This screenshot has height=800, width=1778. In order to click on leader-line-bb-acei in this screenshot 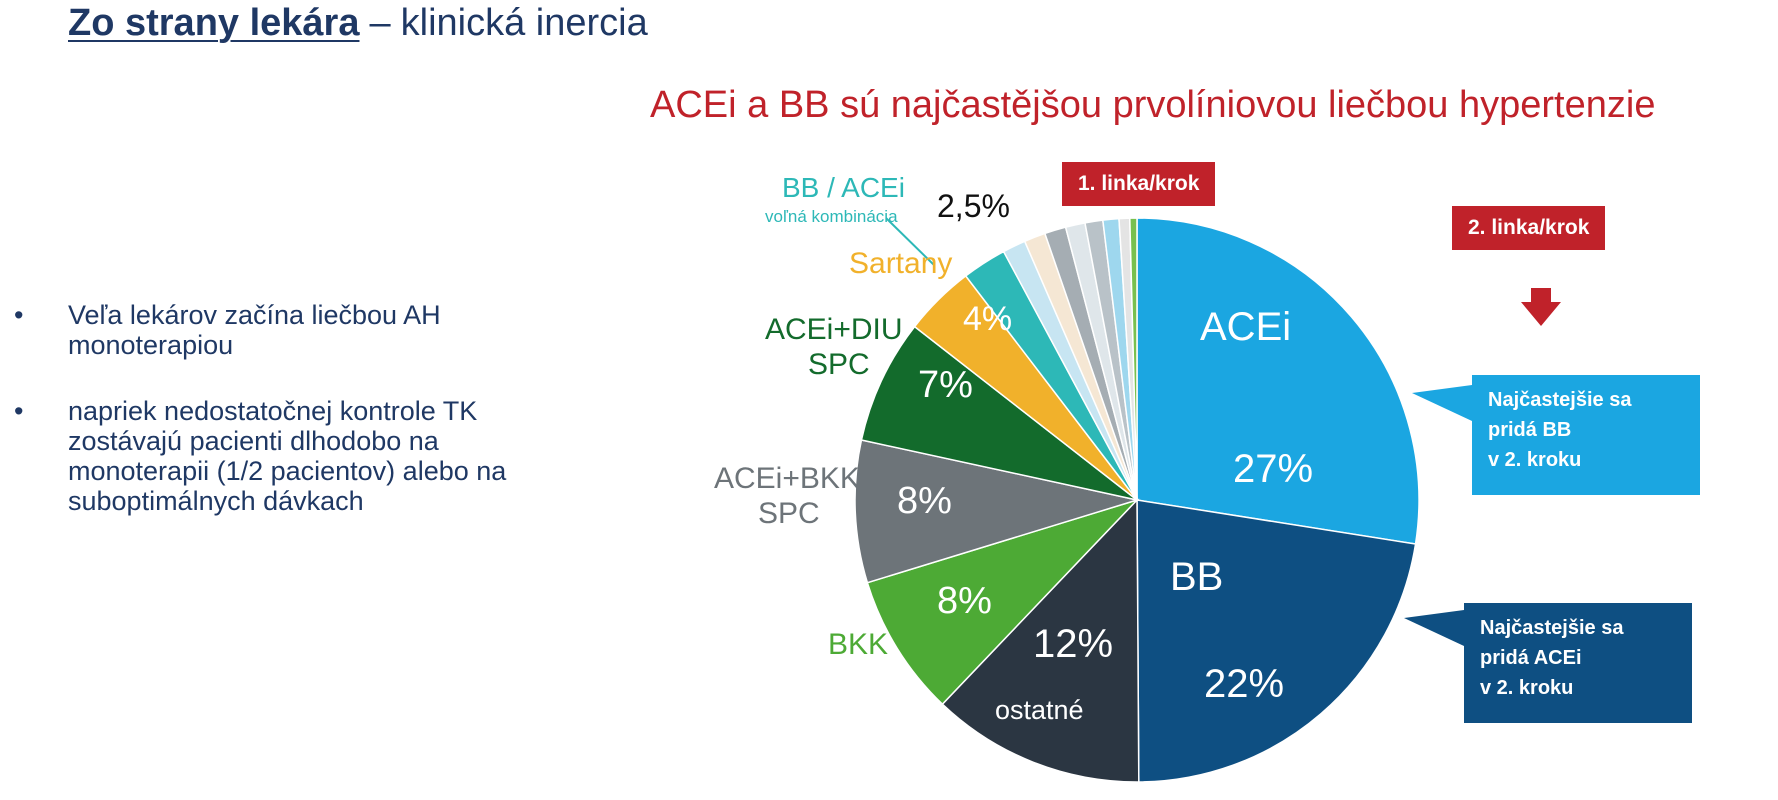, I will do `click(910, 241)`.